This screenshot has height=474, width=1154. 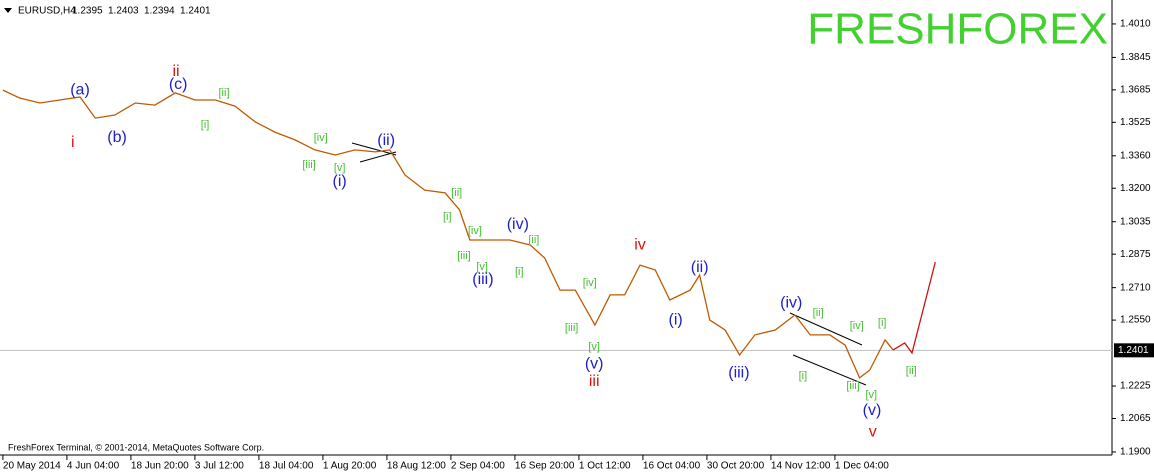 I want to click on x-tick-label: 30 Oct 20:00, so click(x=736, y=466).